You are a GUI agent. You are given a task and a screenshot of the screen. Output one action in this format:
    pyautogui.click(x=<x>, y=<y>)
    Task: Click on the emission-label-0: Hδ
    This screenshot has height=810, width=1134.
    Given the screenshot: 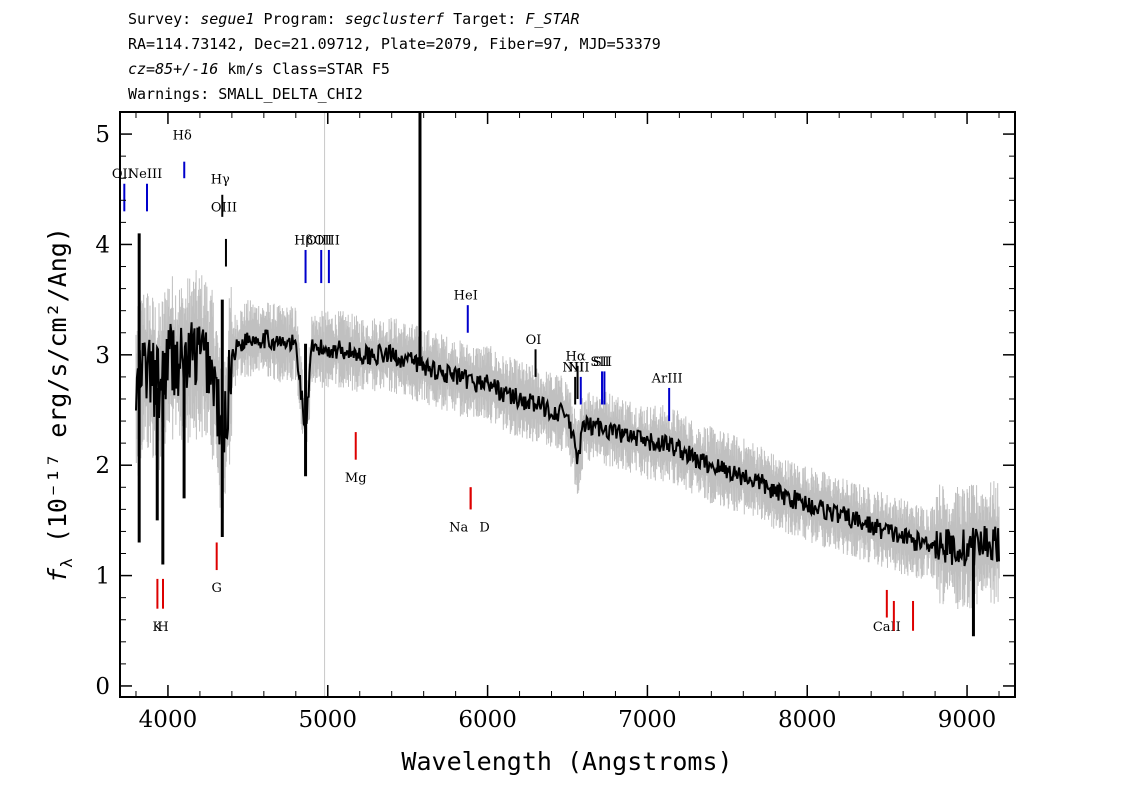 What is the action you would take?
    pyautogui.click(x=182, y=136)
    